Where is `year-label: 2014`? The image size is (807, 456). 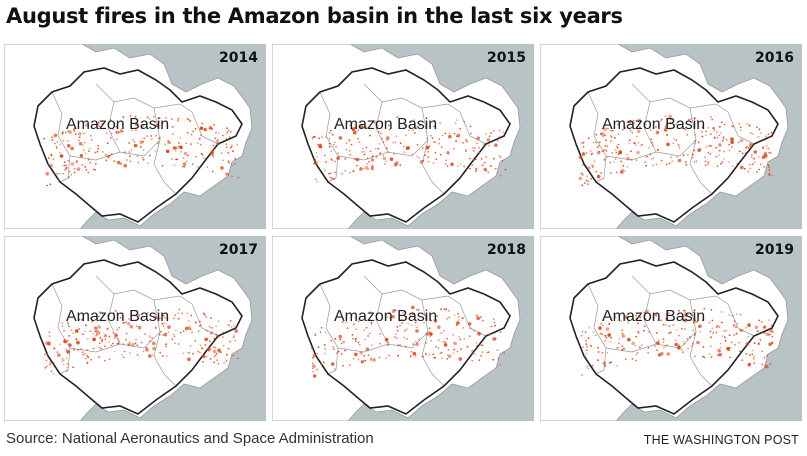
year-label: 2014 is located at coordinates (238, 58).